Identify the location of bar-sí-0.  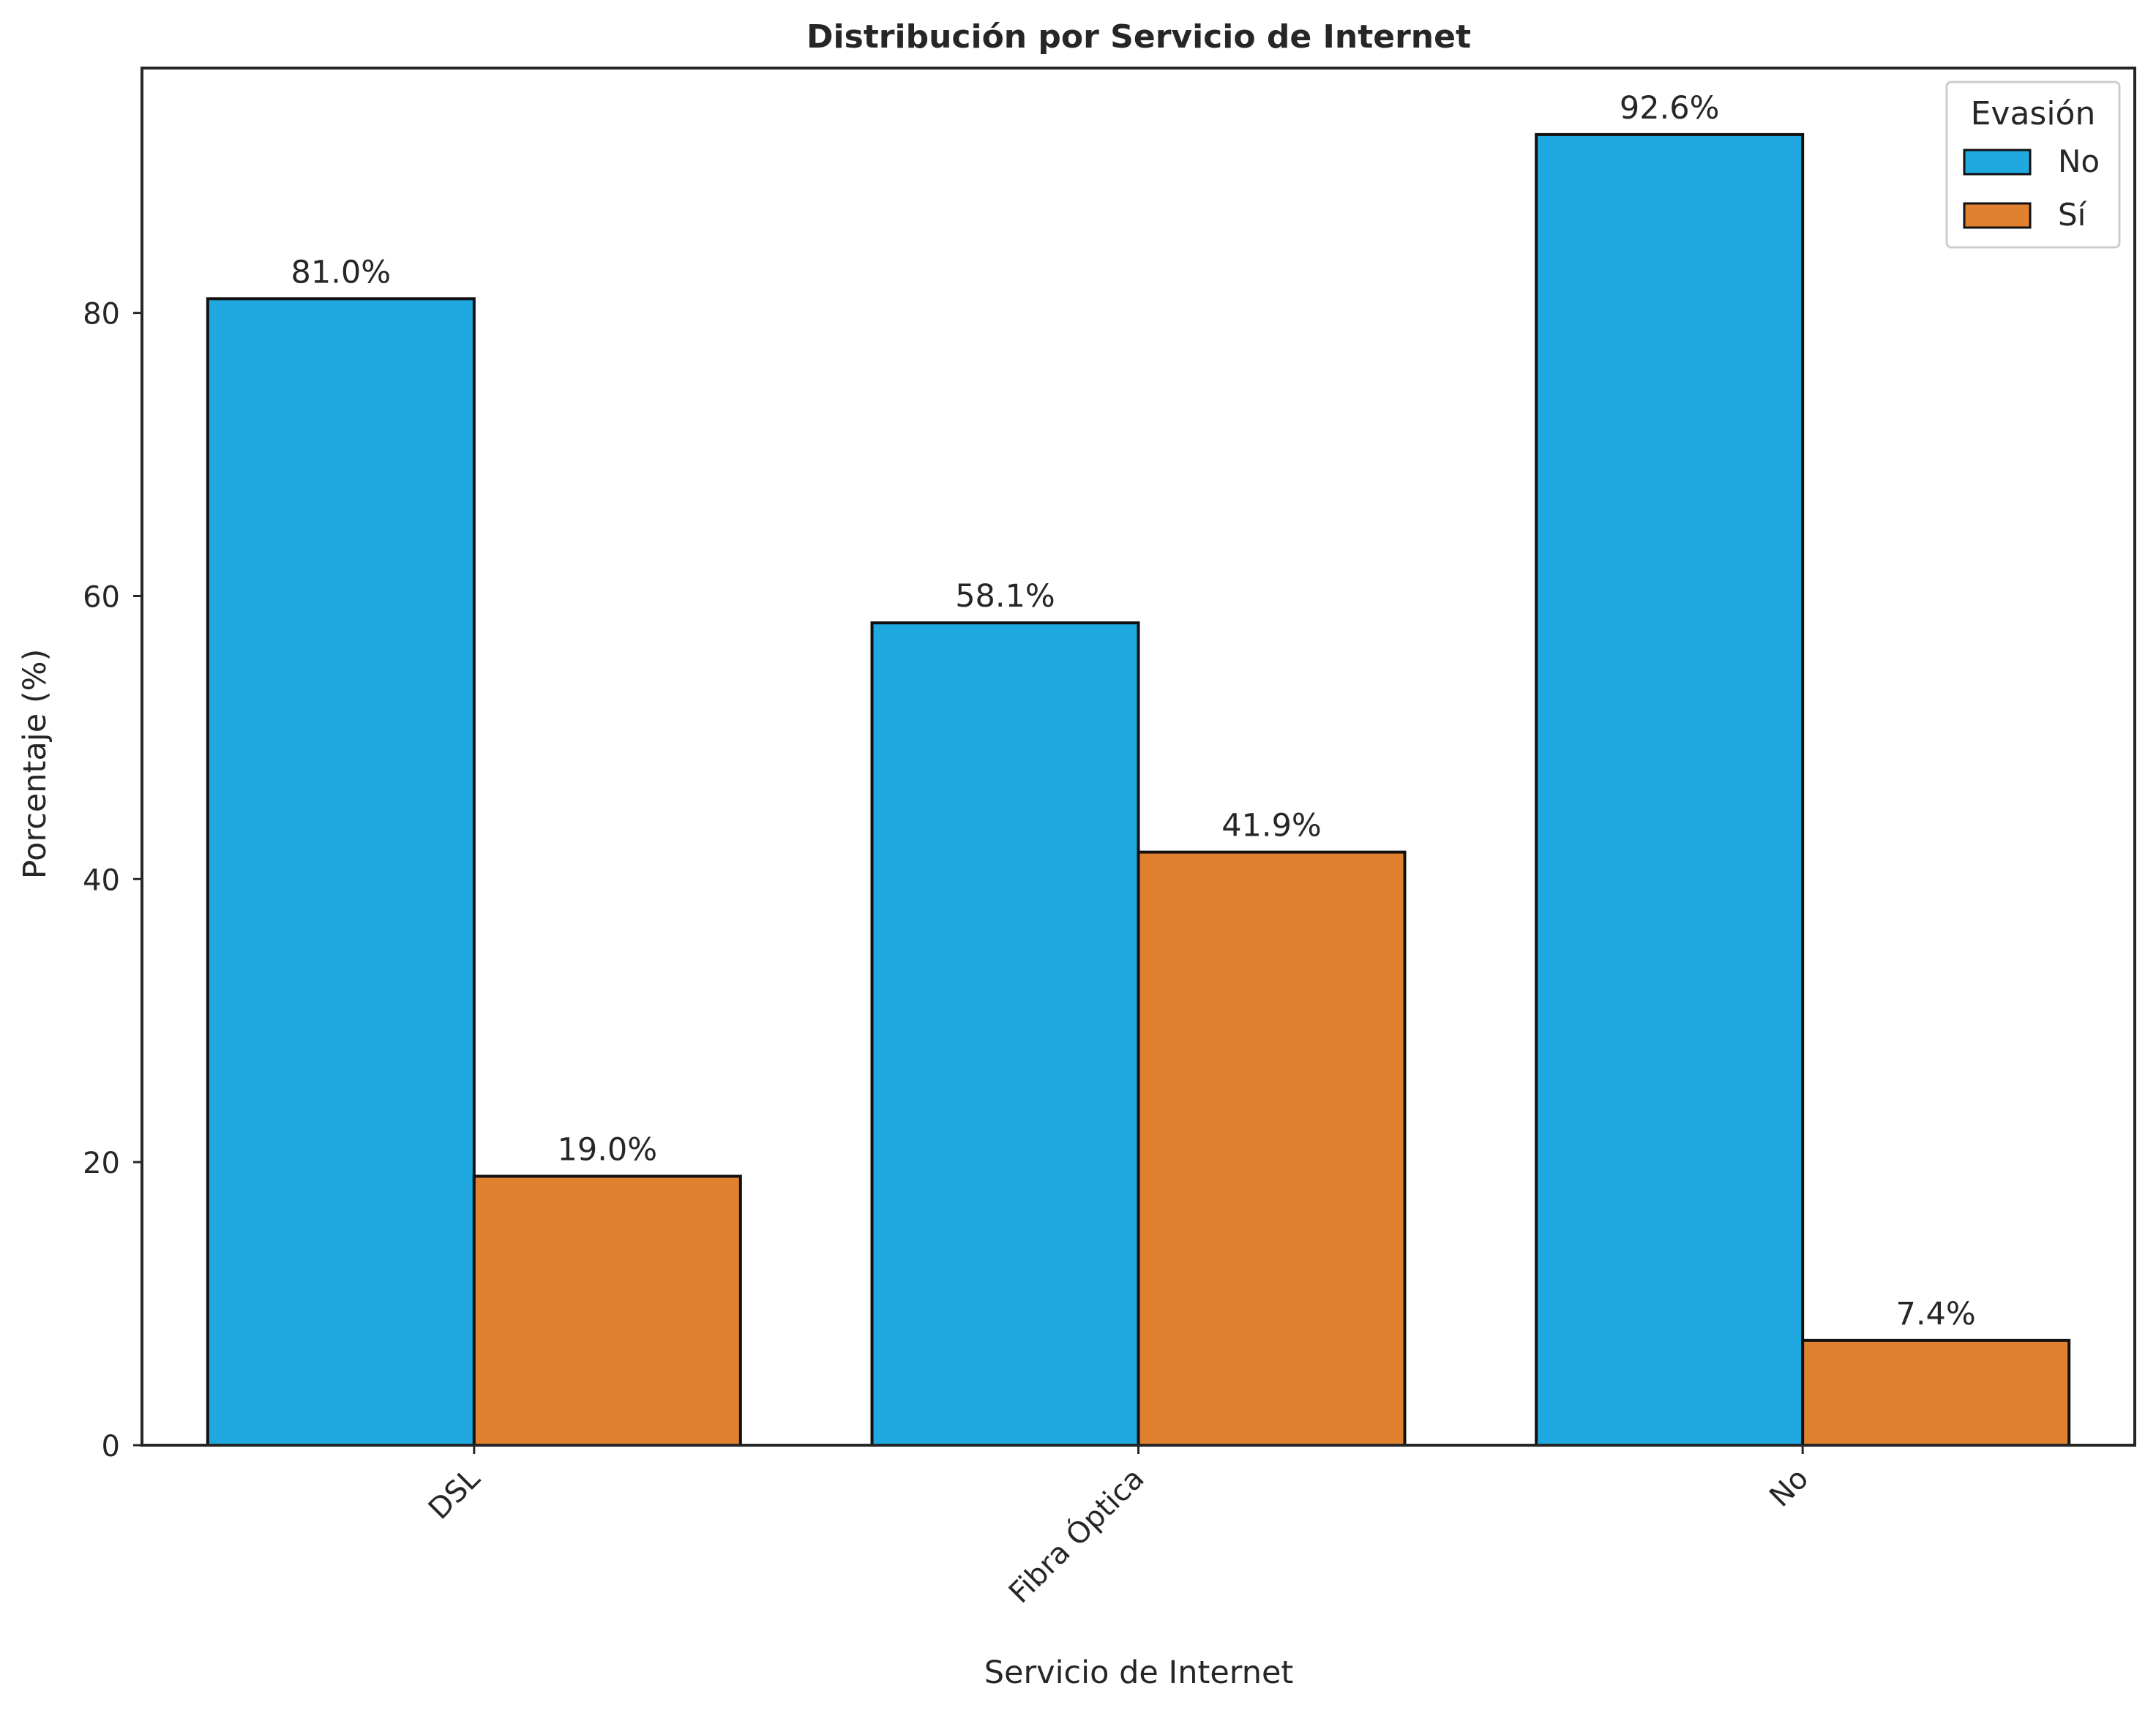
(607, 1310).